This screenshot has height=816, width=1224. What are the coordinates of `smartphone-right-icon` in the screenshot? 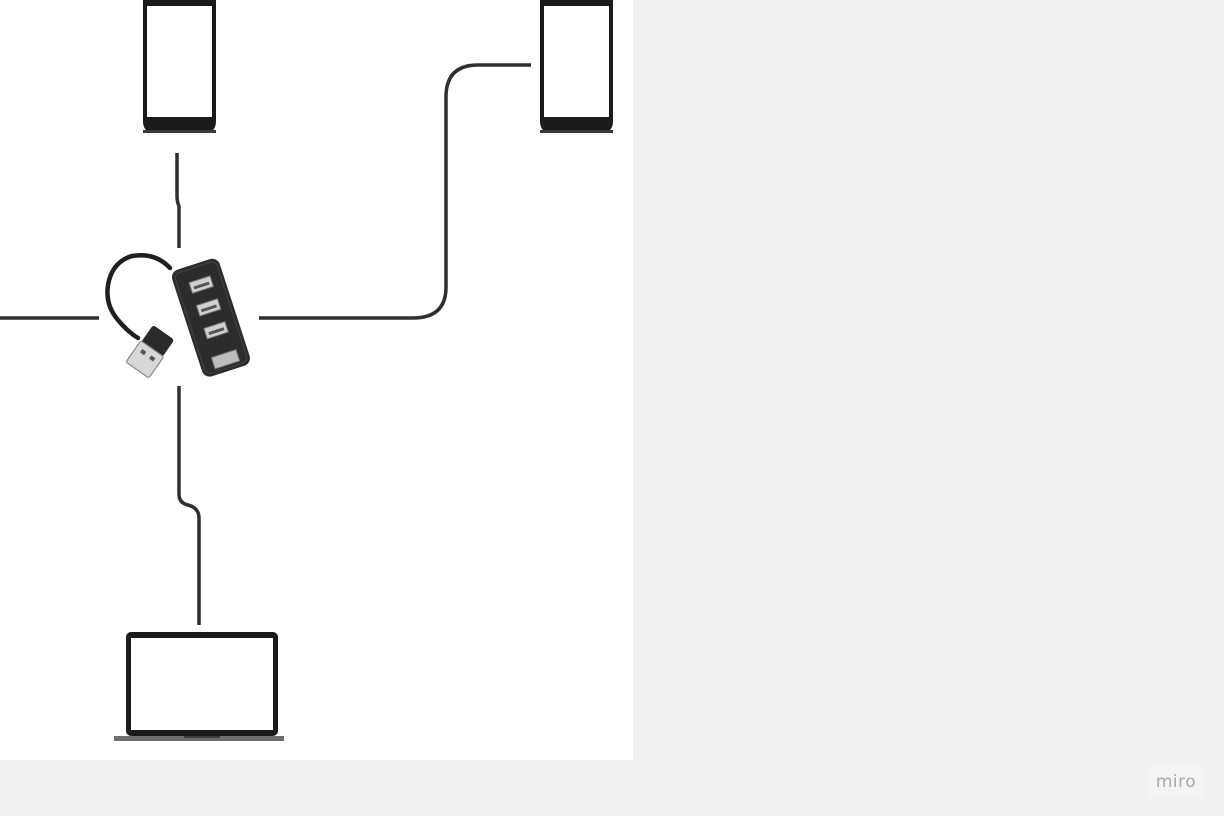 It's located at (576, 66).